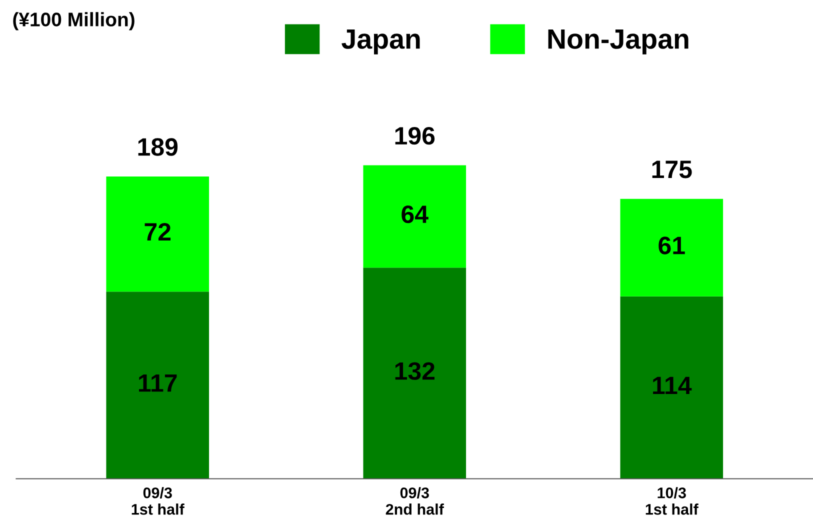 Image resolution: width=813 pixels, height=529 pixels. Describe the element at coordinates (415, 501) in the screenshot. I see `x-tick-label: 09/3 2nd half` at that location.